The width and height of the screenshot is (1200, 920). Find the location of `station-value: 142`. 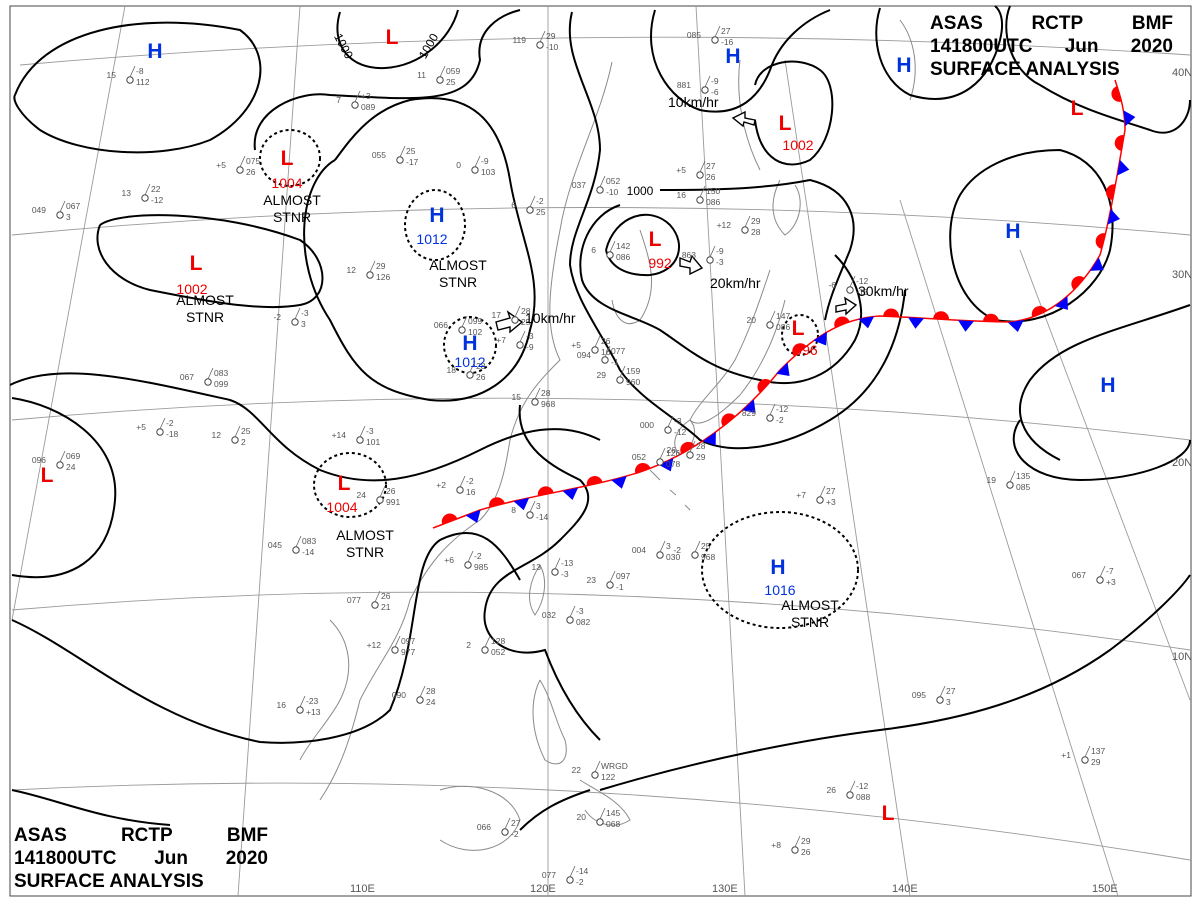

station-value: 142 is located at coordinates (623, 246).